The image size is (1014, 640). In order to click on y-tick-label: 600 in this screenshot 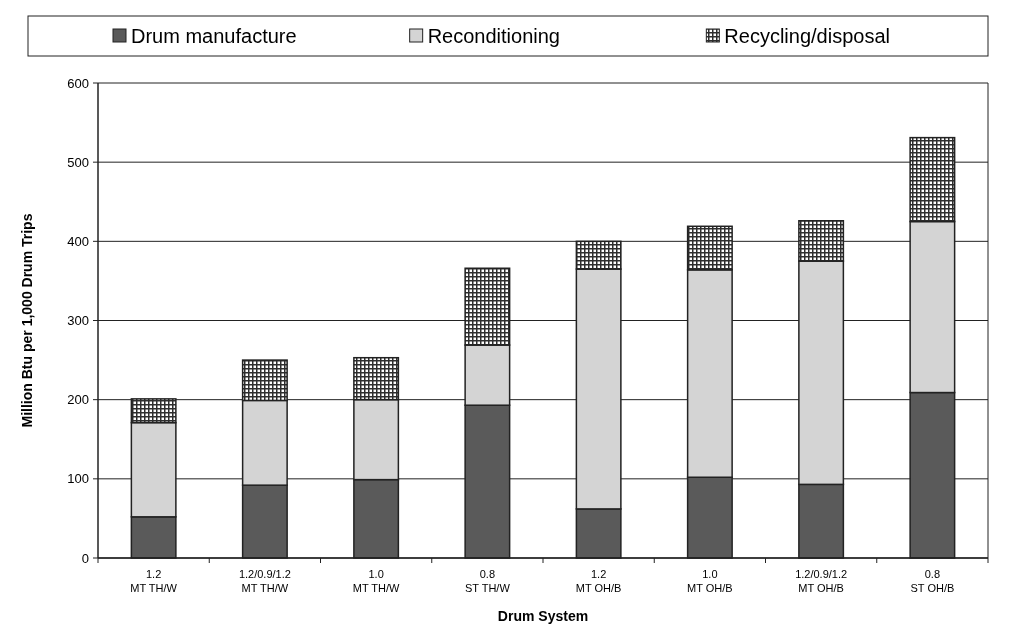, I will do `click(78, 83)`.